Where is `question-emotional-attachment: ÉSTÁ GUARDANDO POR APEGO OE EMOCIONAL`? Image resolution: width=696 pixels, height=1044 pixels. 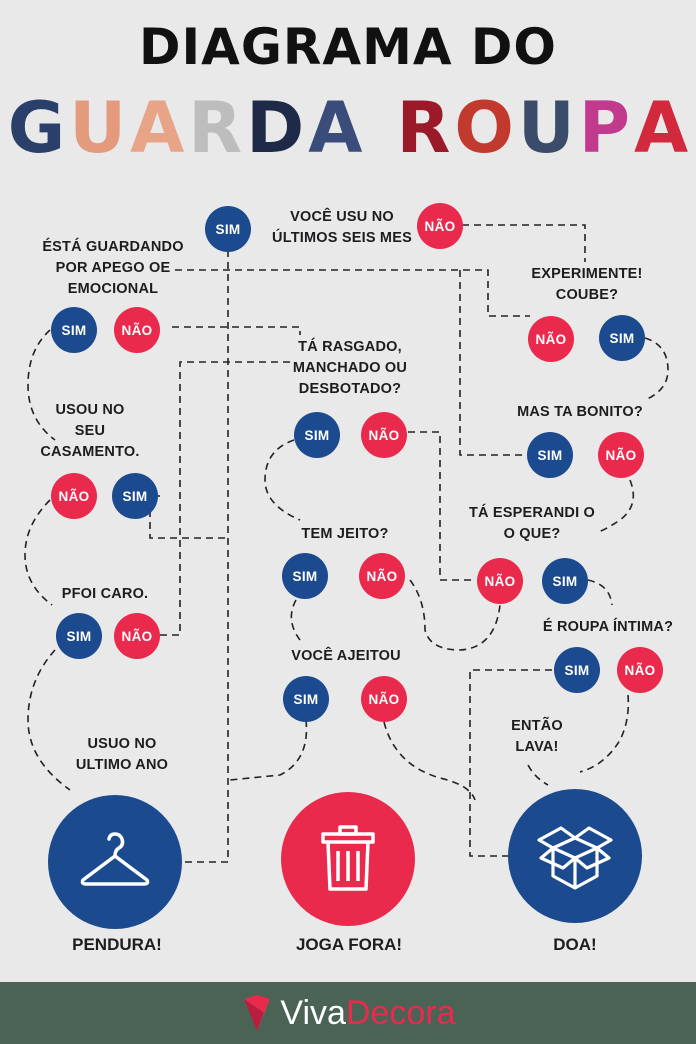 question-emotional-attachment: ÉSTÁ GUARDANDO POR APEGO OE EMOCIONAL is located at coordinates (113, 268).